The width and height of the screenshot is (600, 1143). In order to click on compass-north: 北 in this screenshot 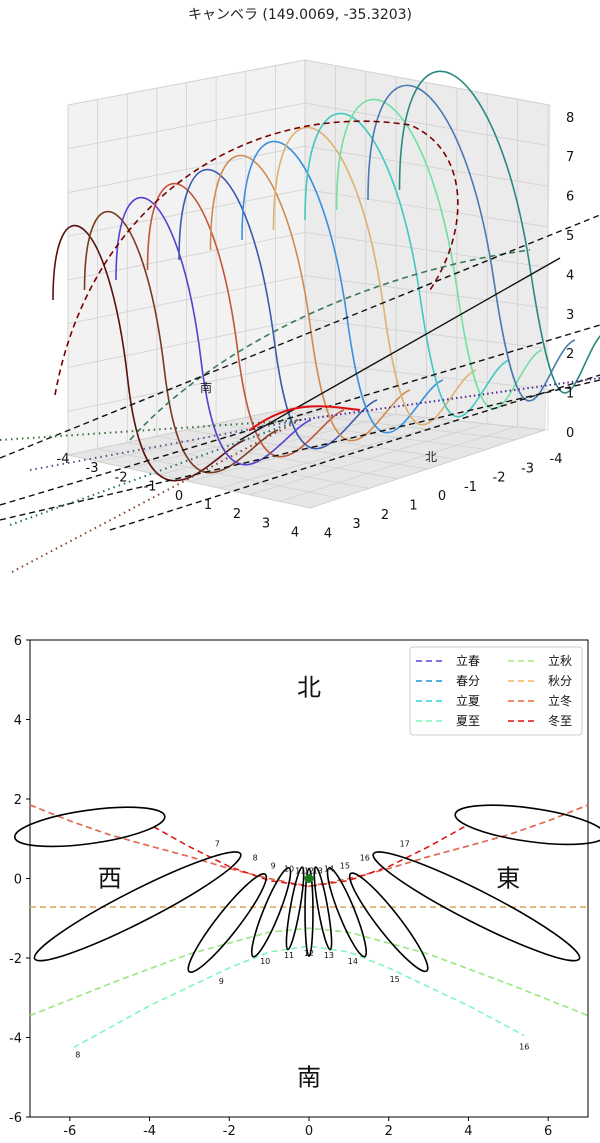, I will do `click(309, 688)`.